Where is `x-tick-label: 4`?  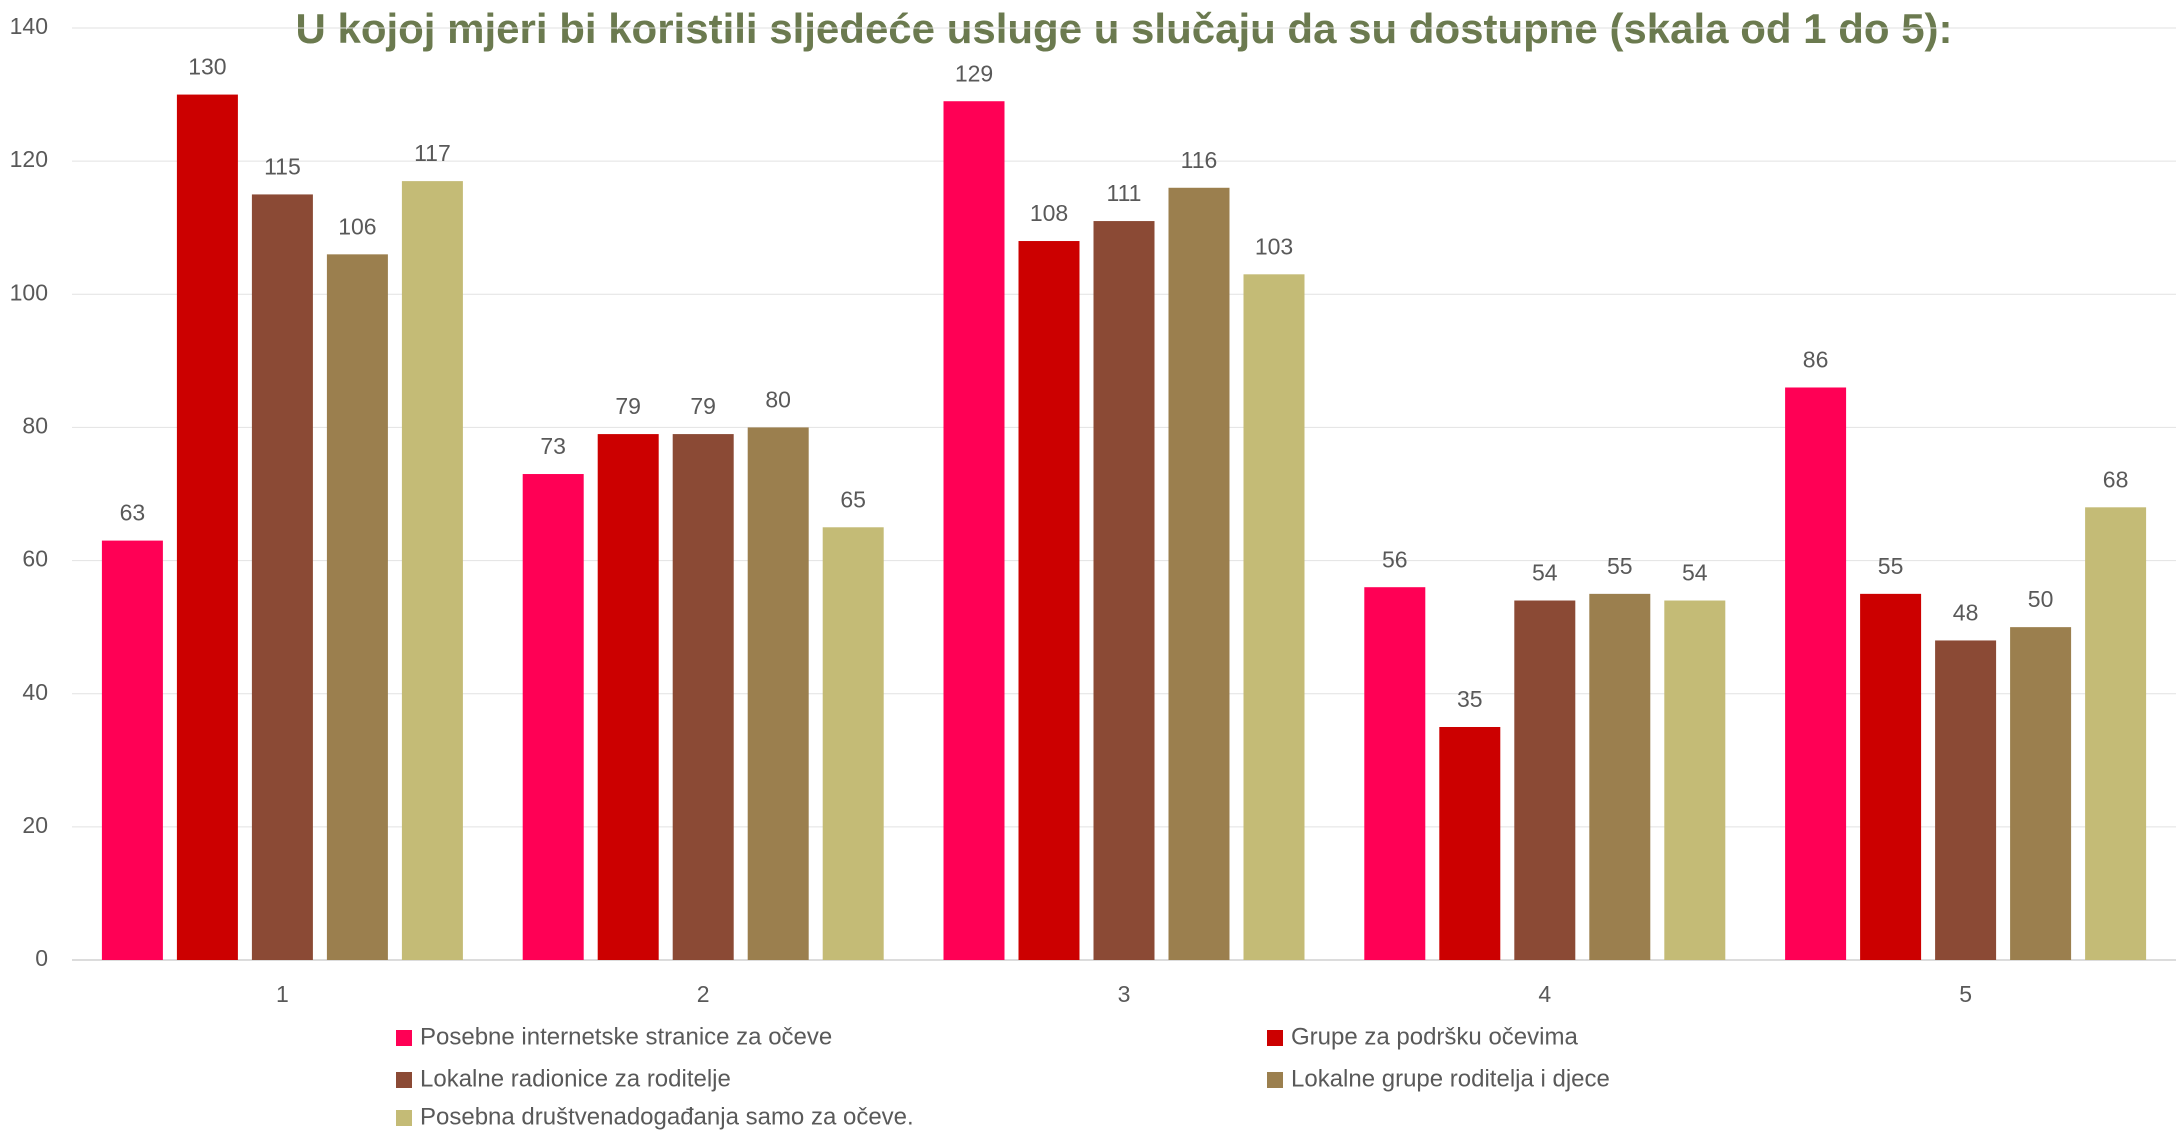 x-tick-label: 4 is located at coordinates (1544, 994).